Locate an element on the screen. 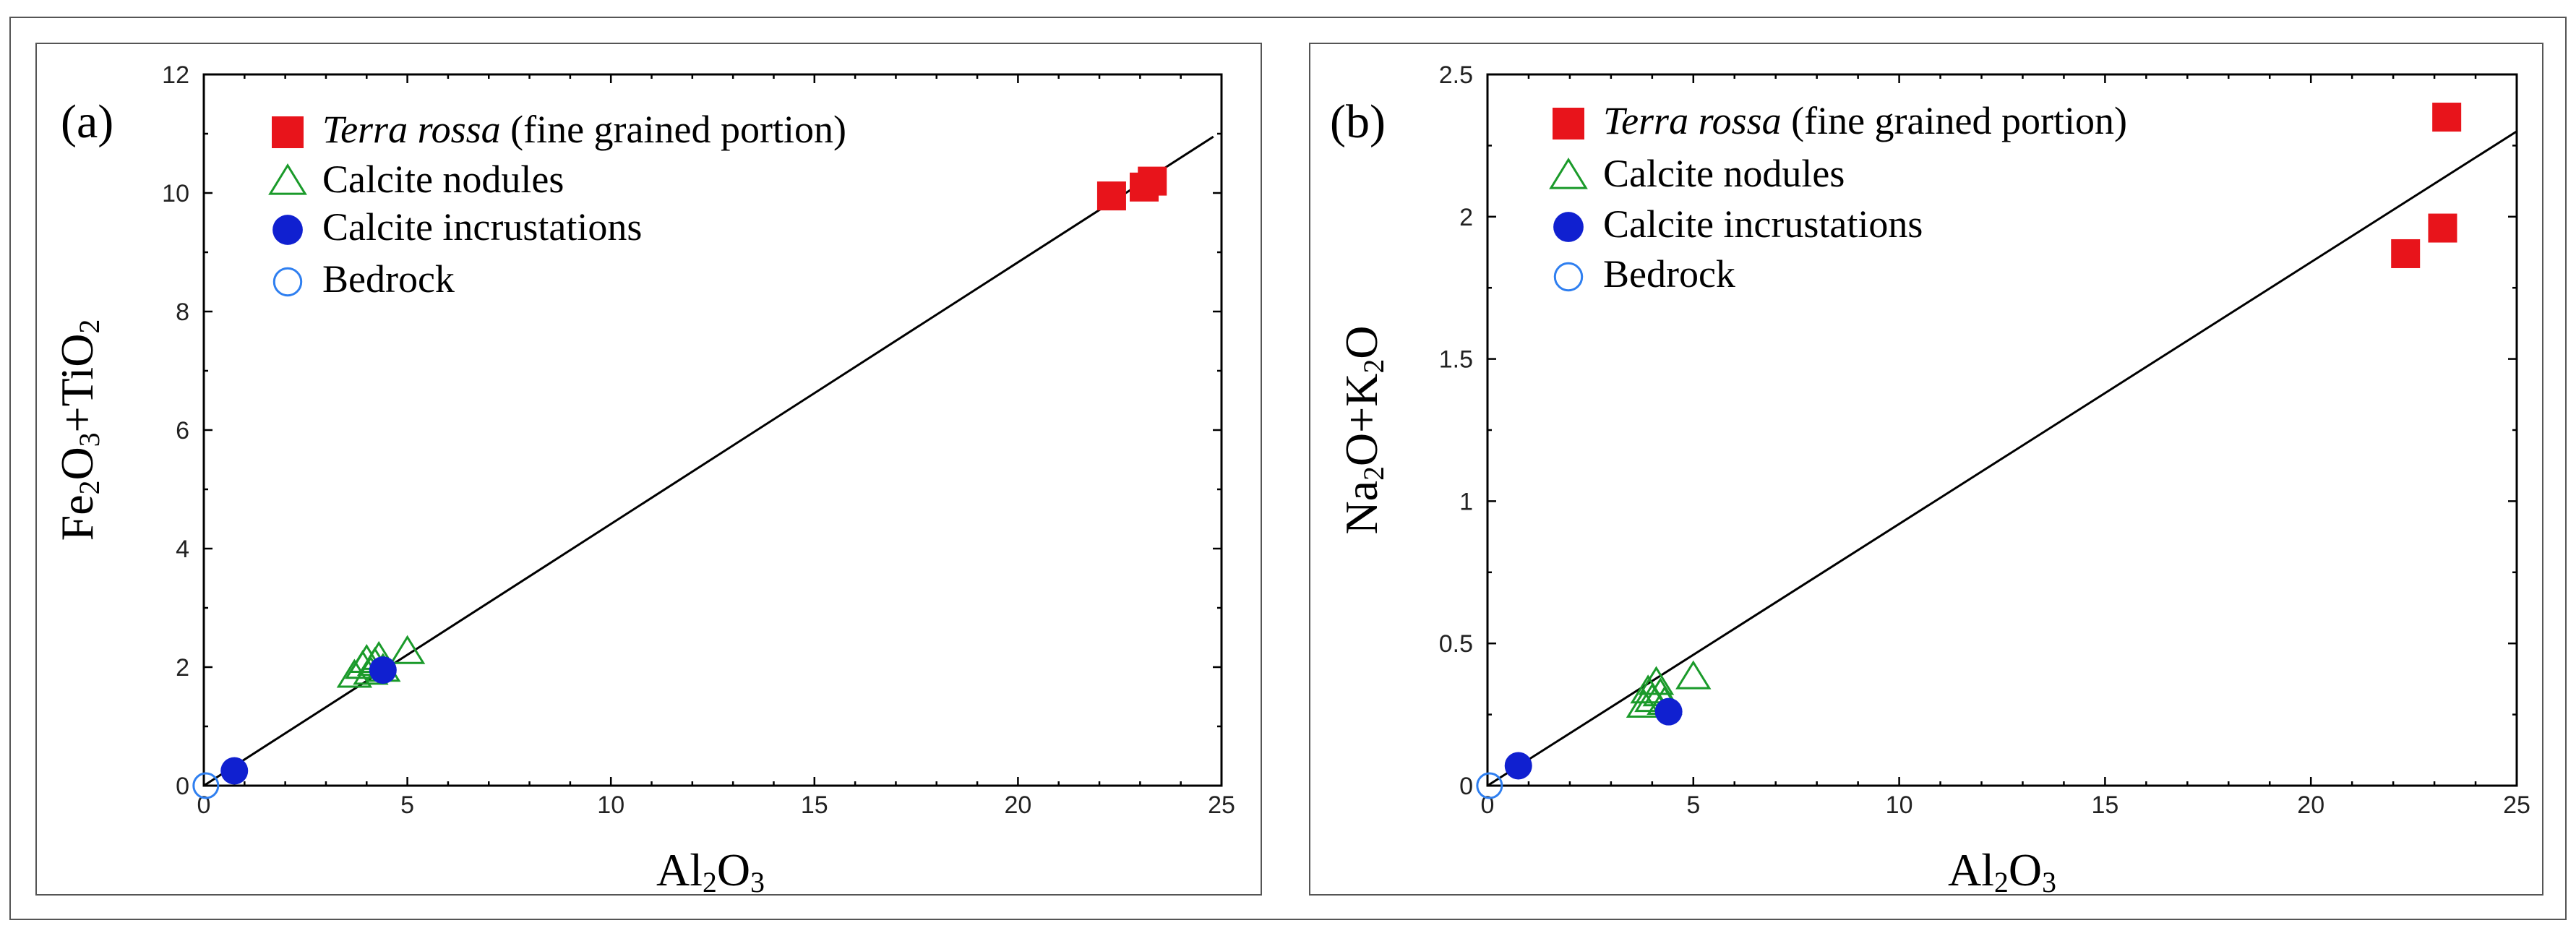  y-tick-label: 8 is located at coordinates (183, 312).